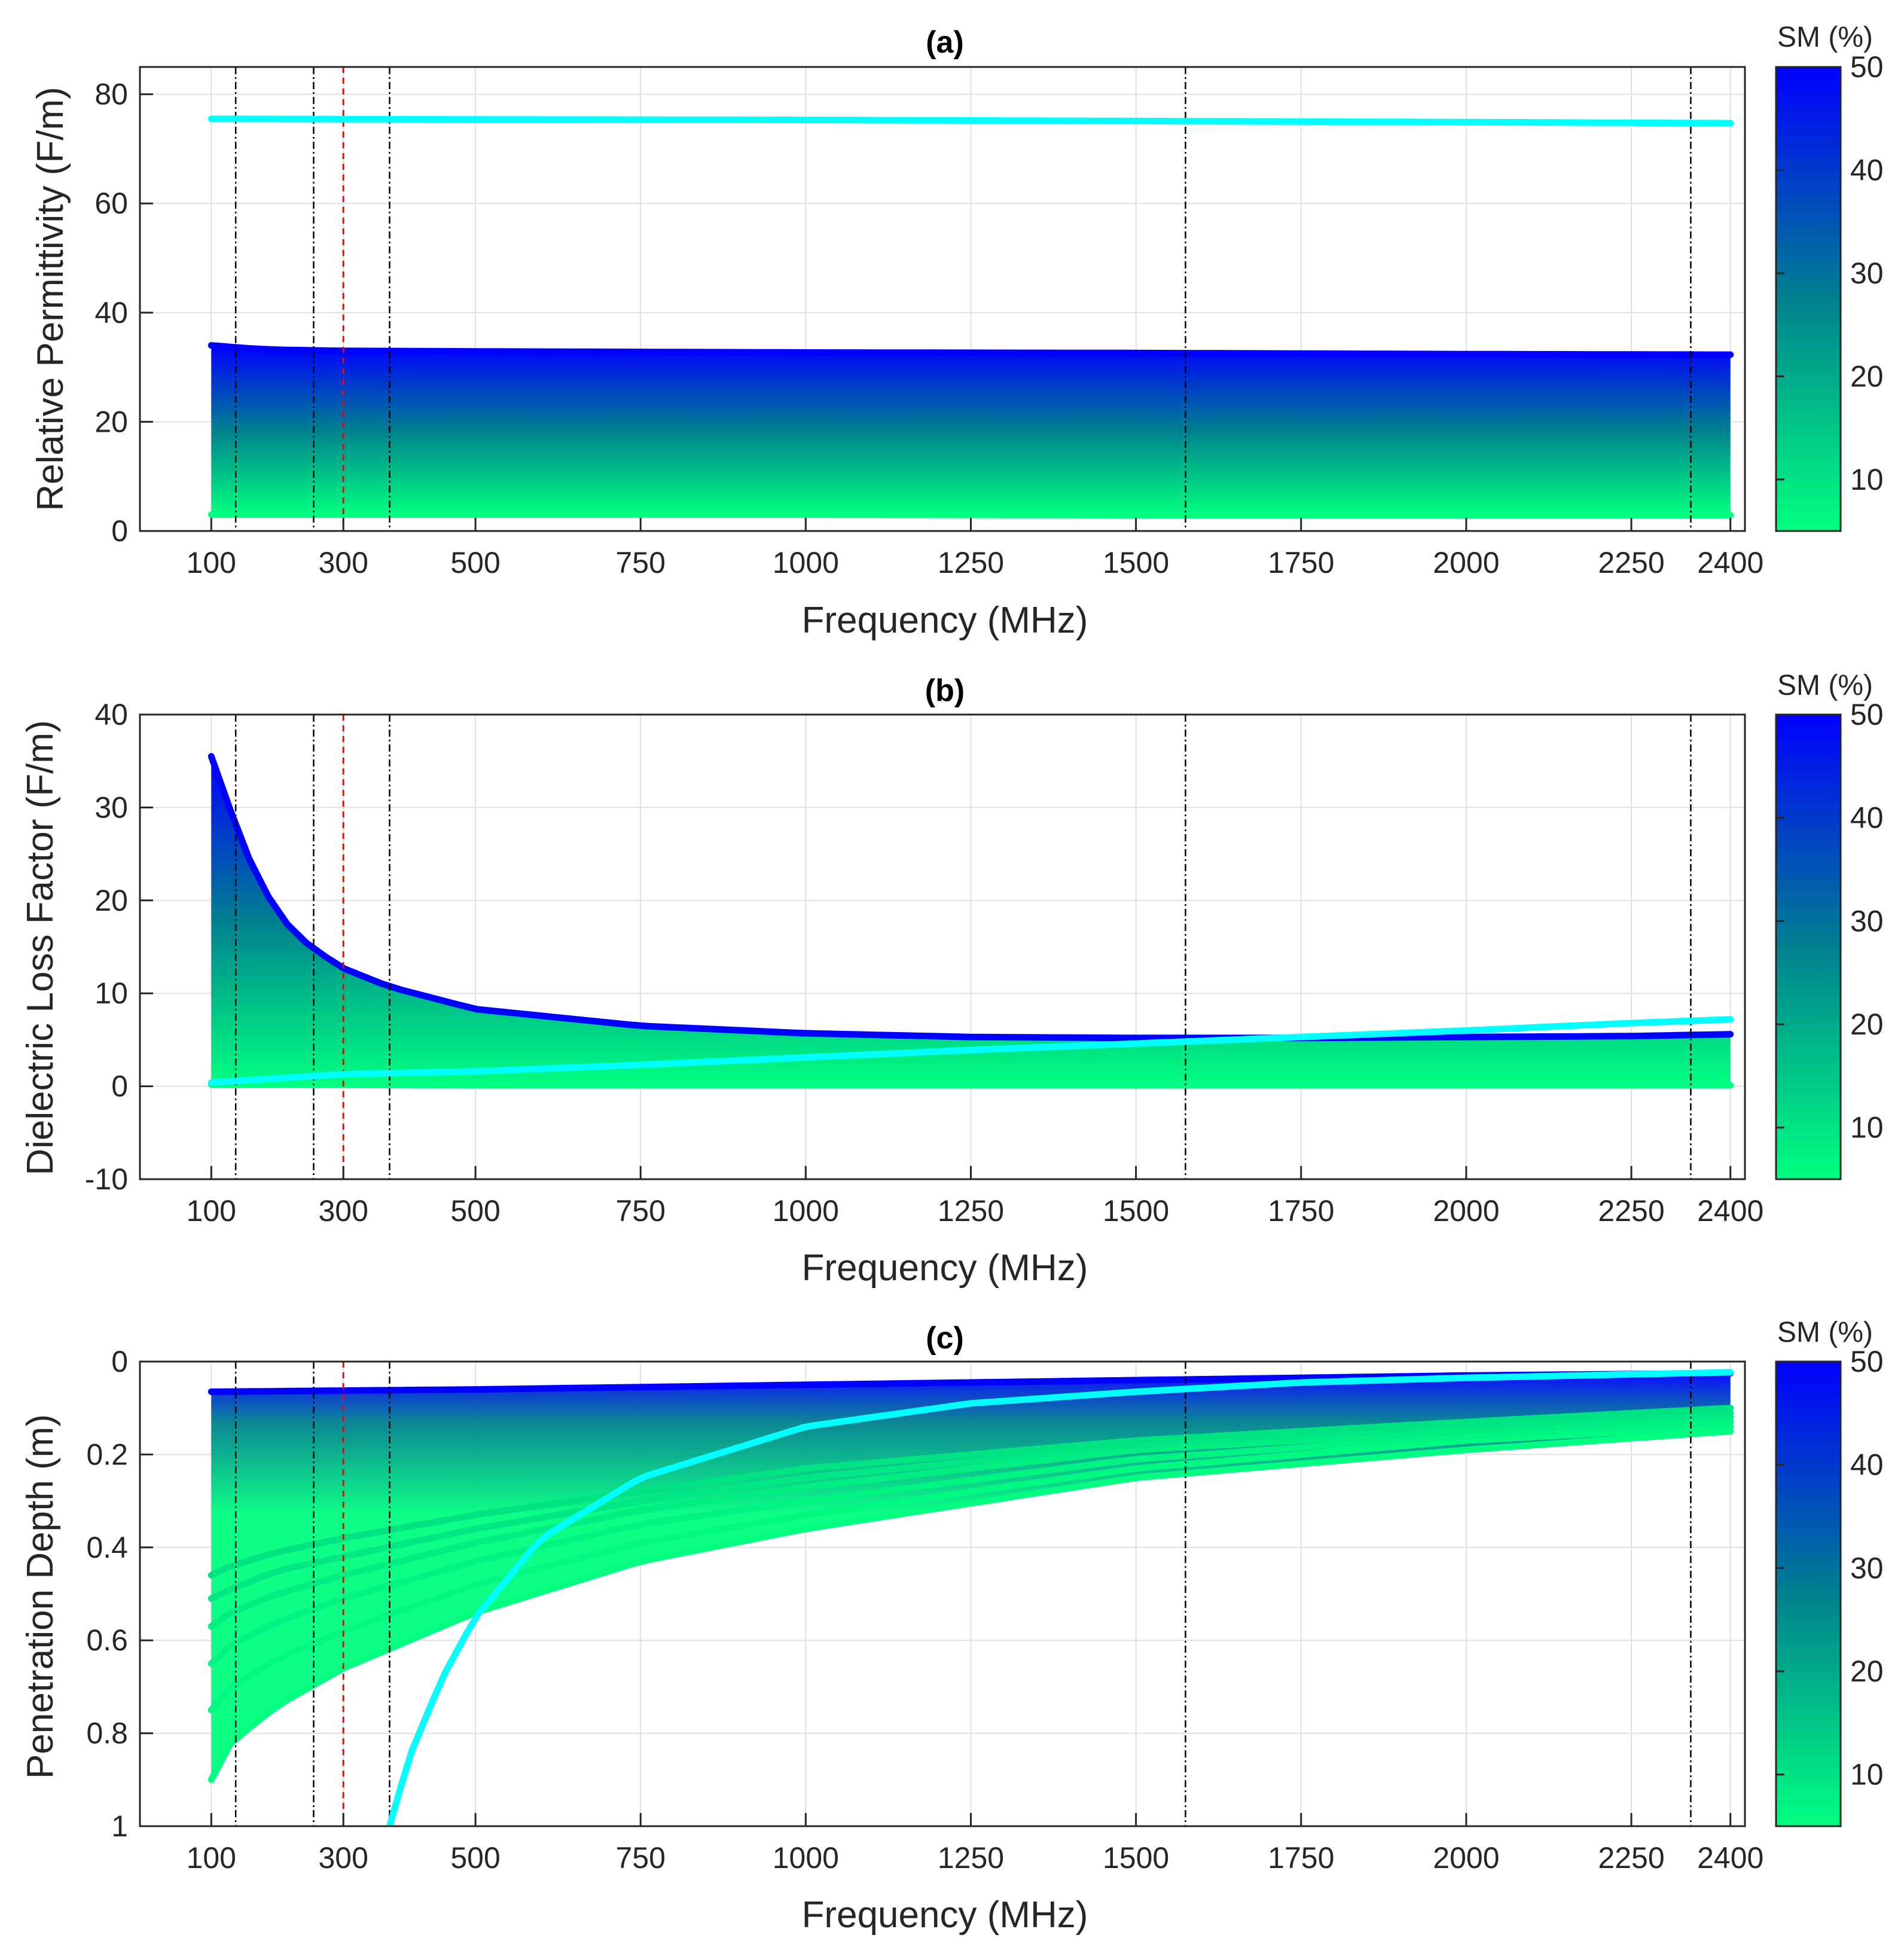 This screenshot has width=1904, height=1938. What do you see at coordinates (945, 1339) in the screenshot?
I see `panel-title: (c)` at bounding box center [945, 1339].